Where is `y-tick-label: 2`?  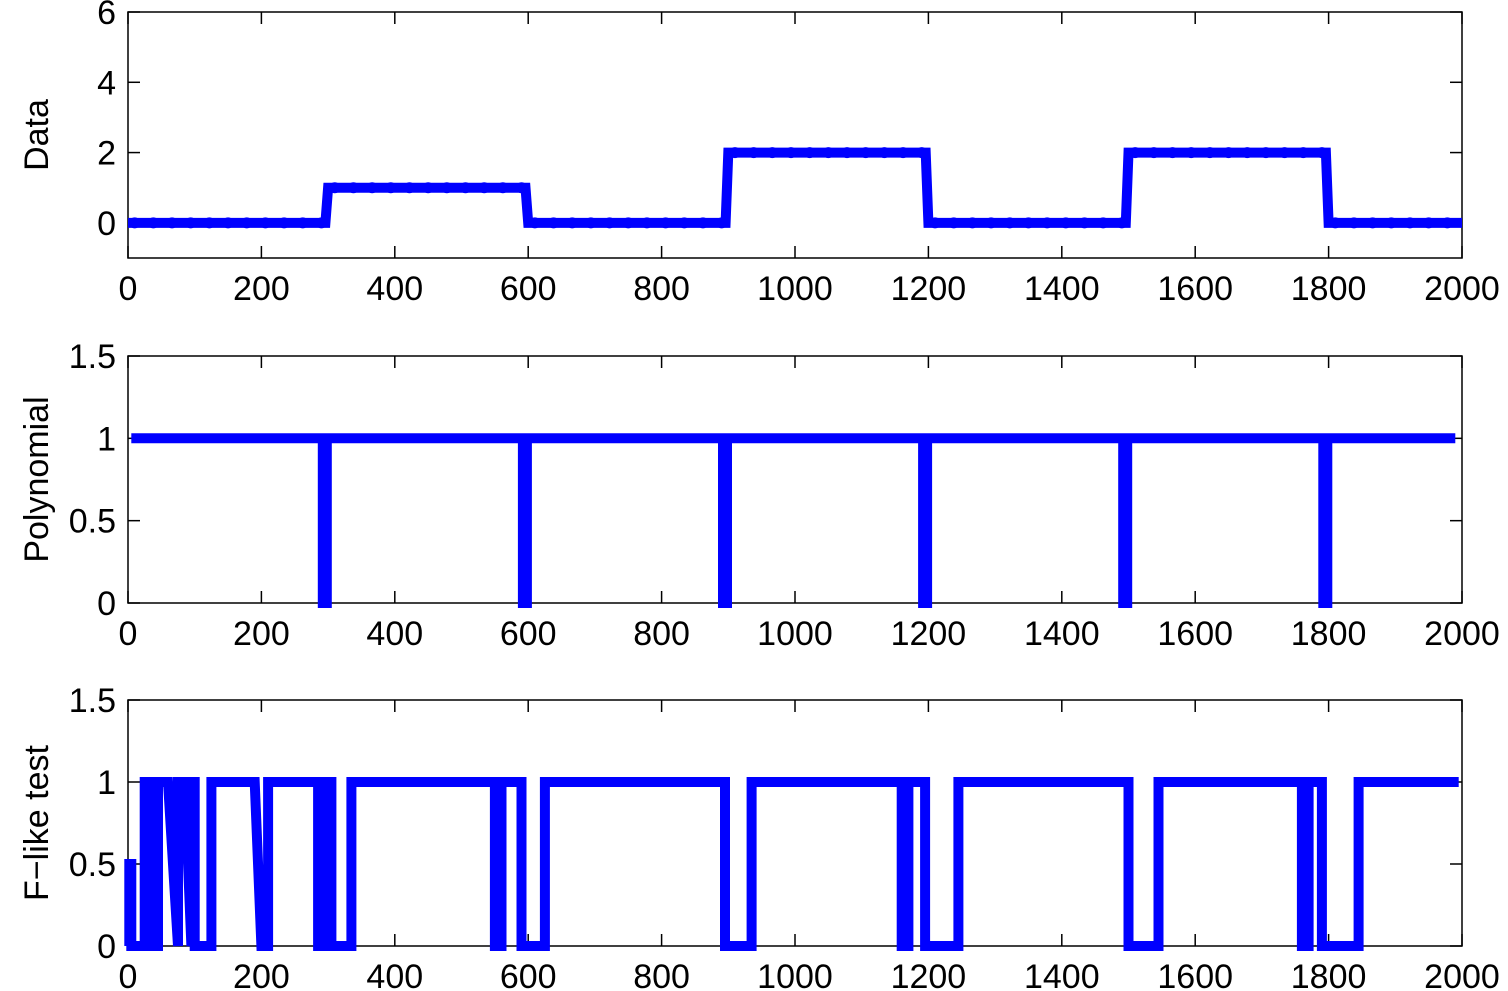 y-tick-label: 2 is located at coordinates (106, 154).